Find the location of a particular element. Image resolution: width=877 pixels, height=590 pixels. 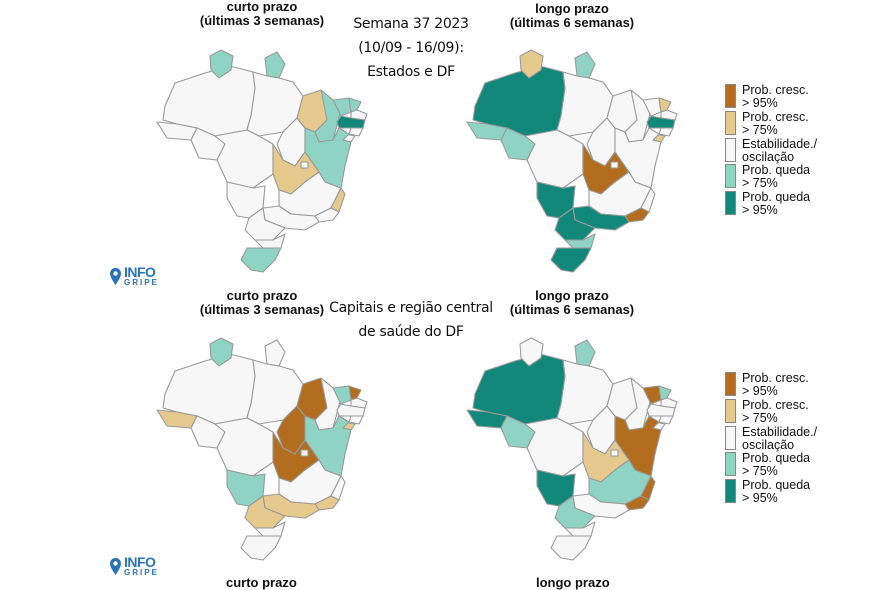

map-title-capitals-long: longo prazo (últimas 6 semanas) is located at coordinates (572, 302).